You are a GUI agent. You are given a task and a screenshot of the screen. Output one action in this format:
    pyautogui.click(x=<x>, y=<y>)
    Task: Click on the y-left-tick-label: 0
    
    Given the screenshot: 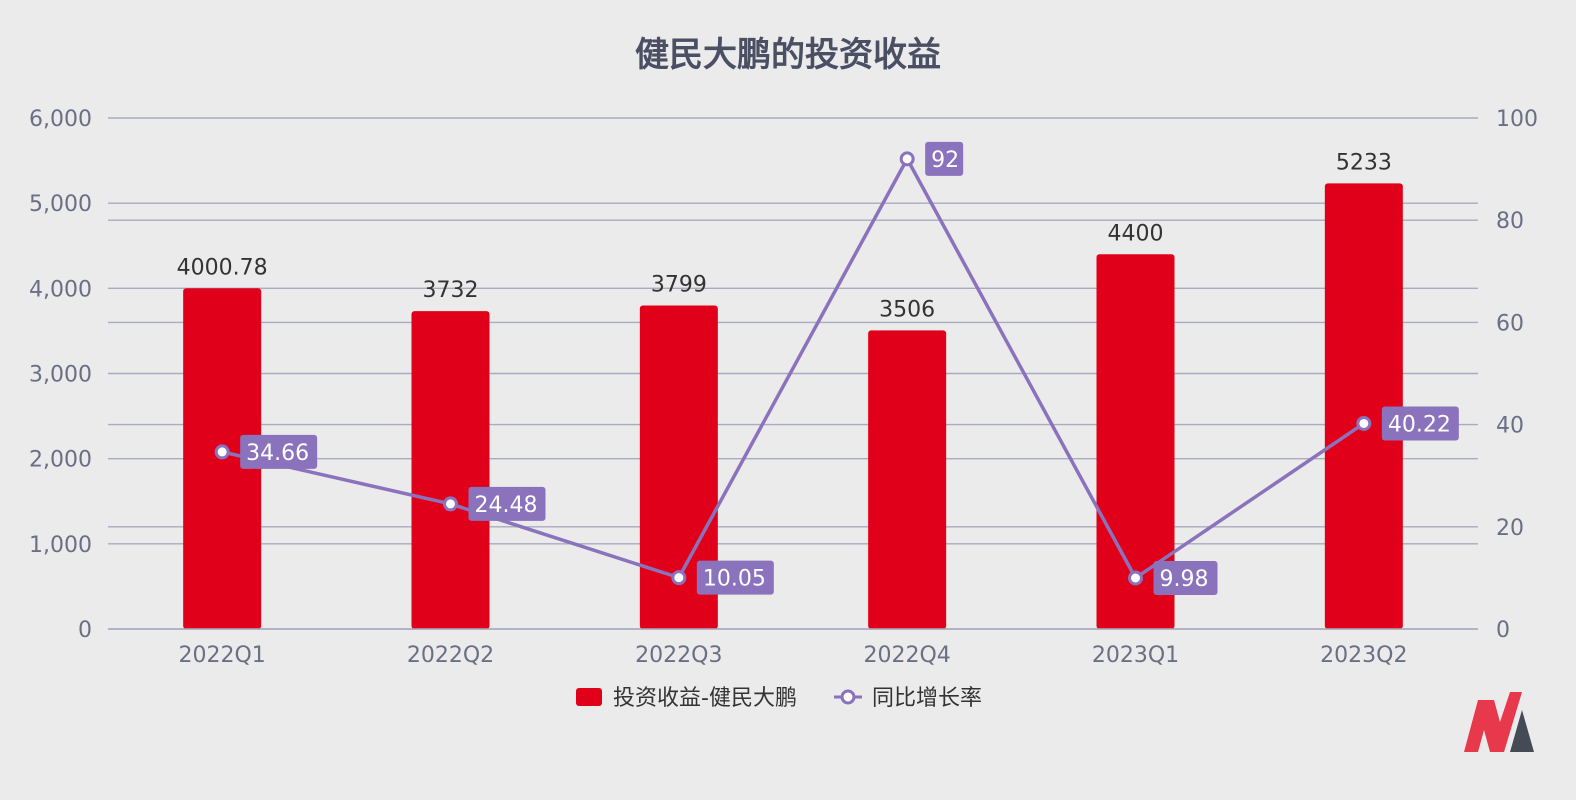 What is the action you would take?
    pyautogui.click(x=85, y=630)
    